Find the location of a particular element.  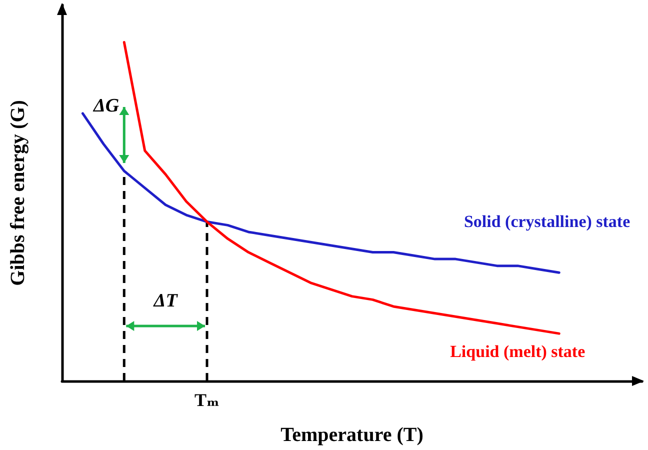

y-axis-title: Gibbs free energy (G) is located at coordinates (18, 193).